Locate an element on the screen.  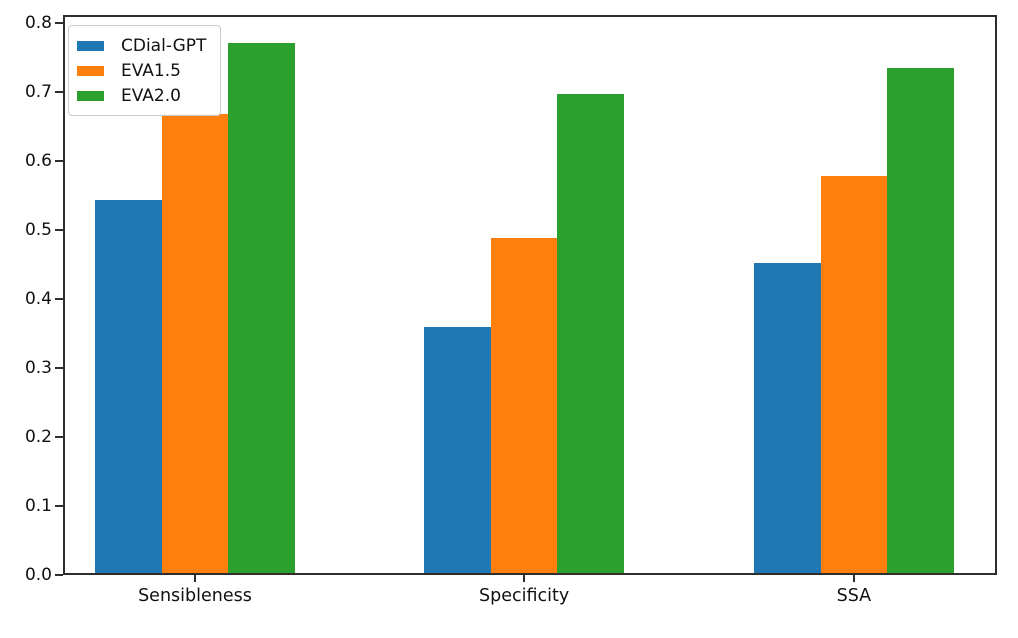
y-tick-label: 0.6 is located at coordinates (38, 161).